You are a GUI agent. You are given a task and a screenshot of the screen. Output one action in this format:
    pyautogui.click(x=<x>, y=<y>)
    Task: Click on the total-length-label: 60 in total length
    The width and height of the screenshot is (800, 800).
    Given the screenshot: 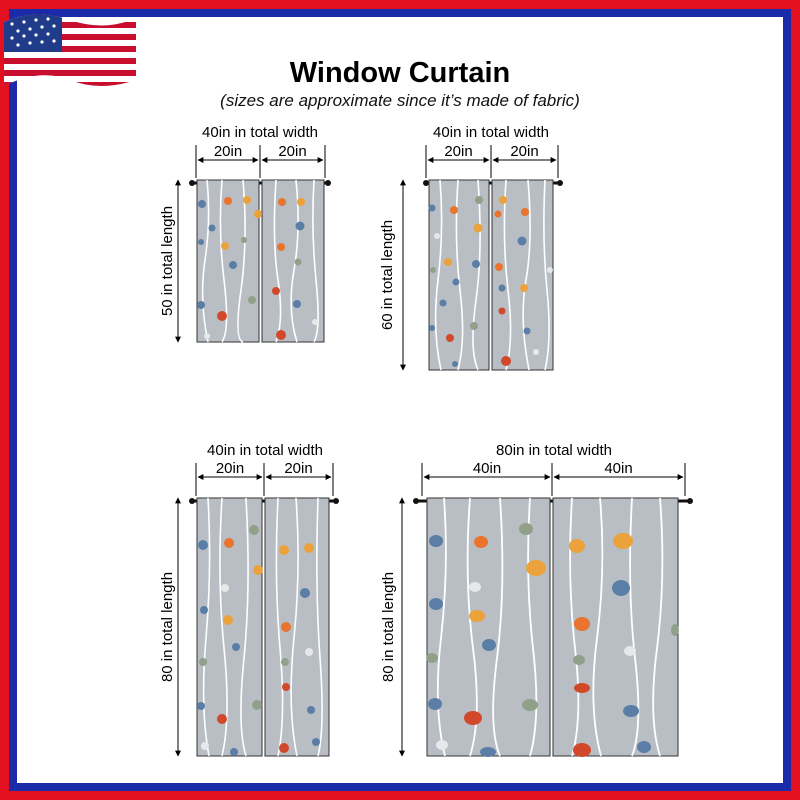 What is the action you would take?
    pyautogui.click(x=387, y=275)
    